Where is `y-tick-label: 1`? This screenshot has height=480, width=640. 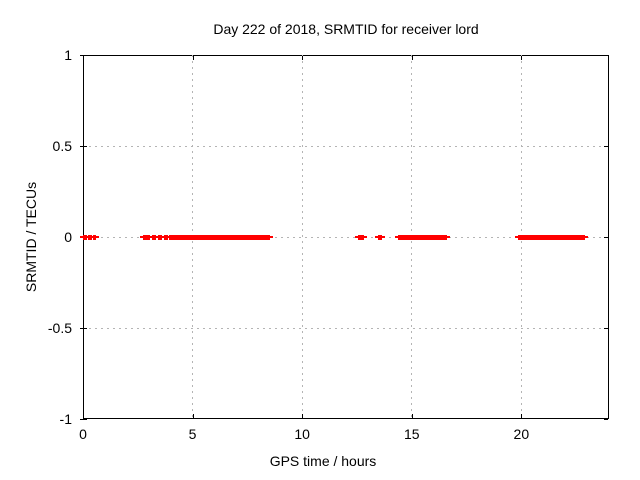 y-tick-label: 1 is located at coordinates (68, 55).